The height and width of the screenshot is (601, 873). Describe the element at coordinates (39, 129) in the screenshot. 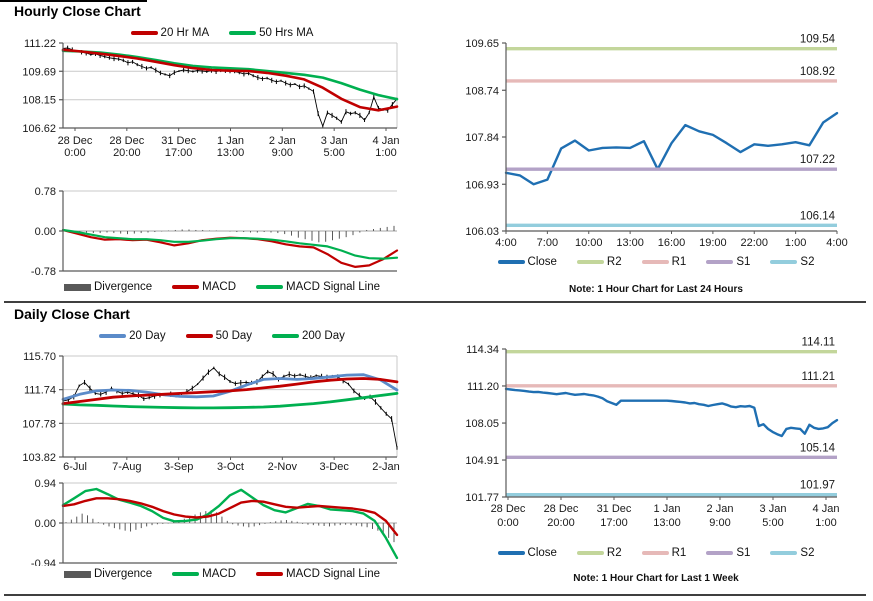

I see `svg-text: 106.62` at that location.